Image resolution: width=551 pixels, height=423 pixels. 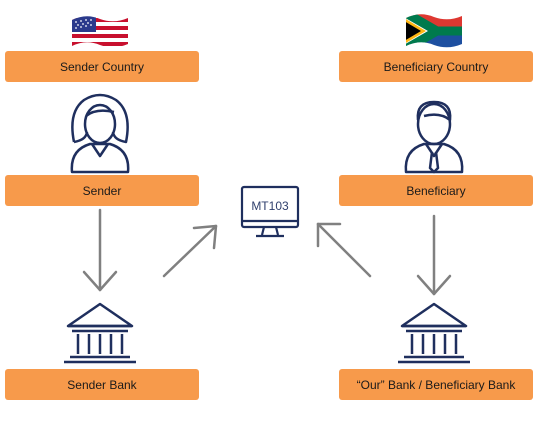 What do you see at coordinates (434, 31) in the screenshot?
I see `south-africa-flag-icon` at bounding box center [434, 31].